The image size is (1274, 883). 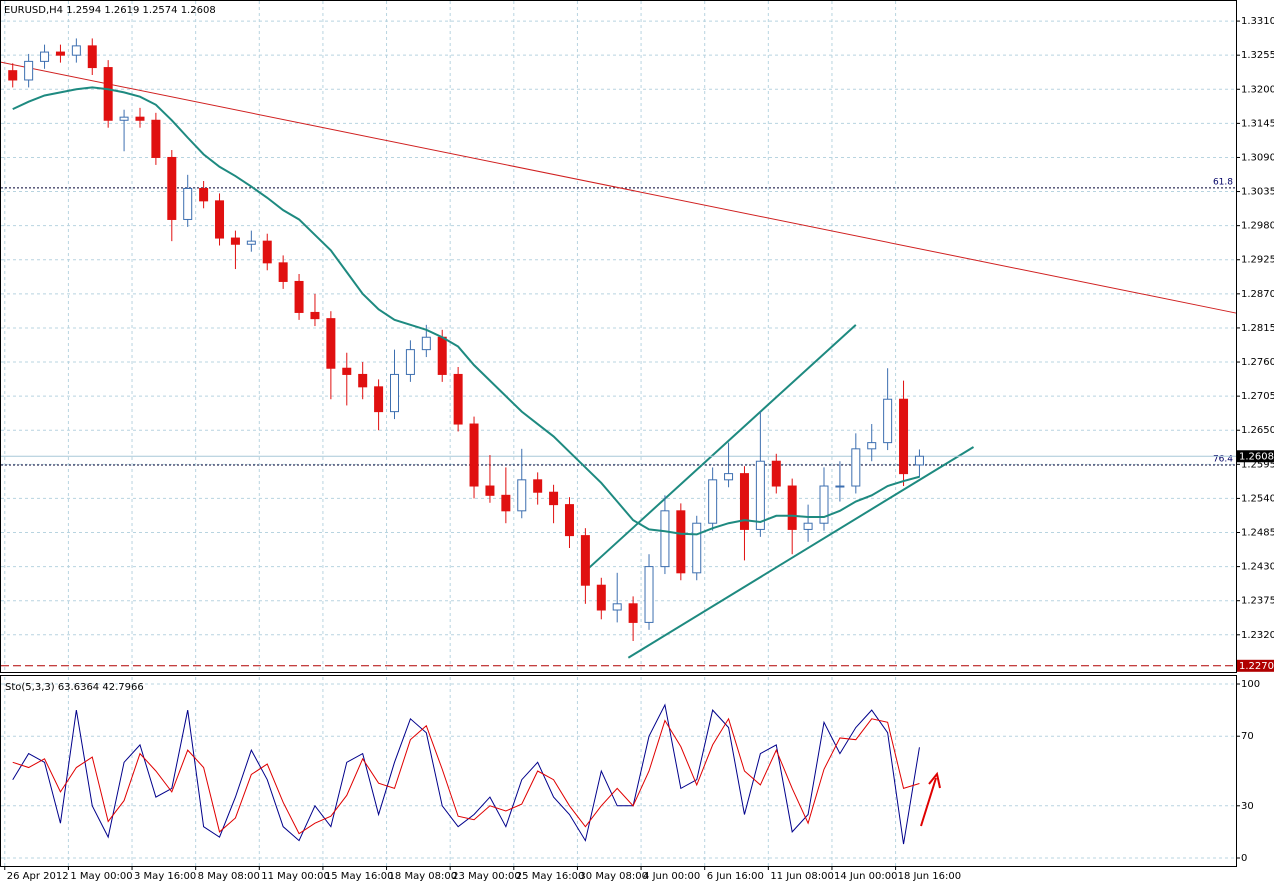 I want to click on y-tick-label: 1.2320, so click(x=1257, y=635).